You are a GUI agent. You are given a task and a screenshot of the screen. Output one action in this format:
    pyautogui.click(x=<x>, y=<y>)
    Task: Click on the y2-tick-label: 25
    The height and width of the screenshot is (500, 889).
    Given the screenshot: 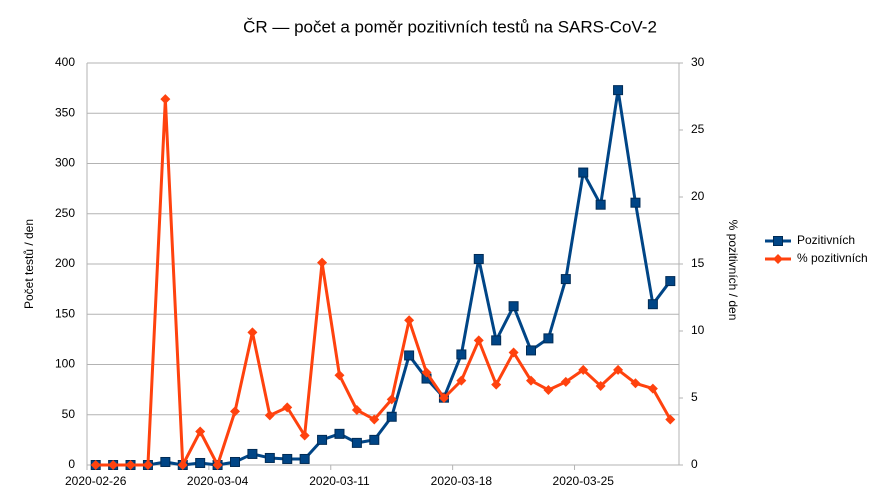 What is the action you would take?
    pyautogui.click(x=698, y=129)
    